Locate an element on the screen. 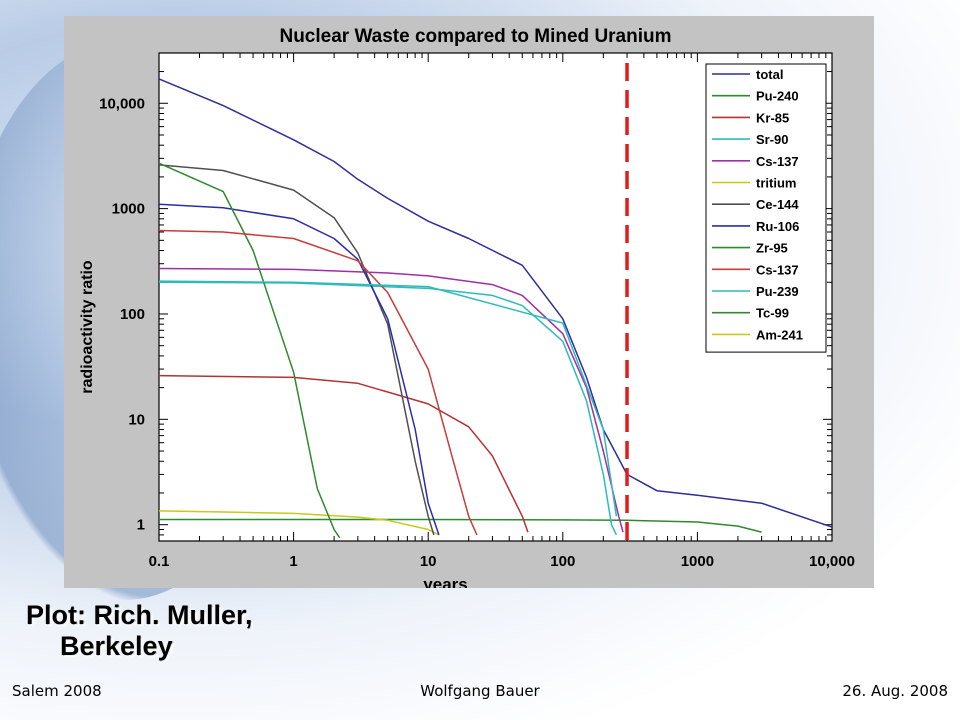 The width and height of the screenshot is (960, 720). legend-label-0: total is located at coordinates (769, 74).